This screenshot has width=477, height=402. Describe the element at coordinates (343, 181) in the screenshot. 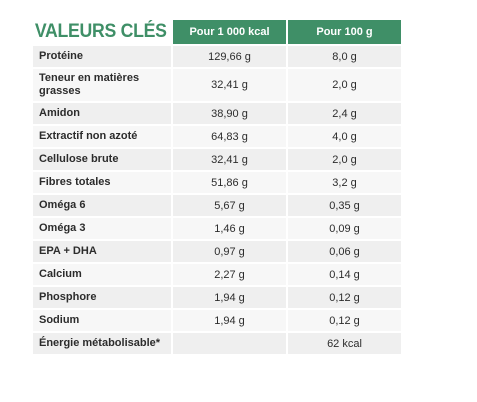

I see `value-per-100-g: 3,2 g` at that location.